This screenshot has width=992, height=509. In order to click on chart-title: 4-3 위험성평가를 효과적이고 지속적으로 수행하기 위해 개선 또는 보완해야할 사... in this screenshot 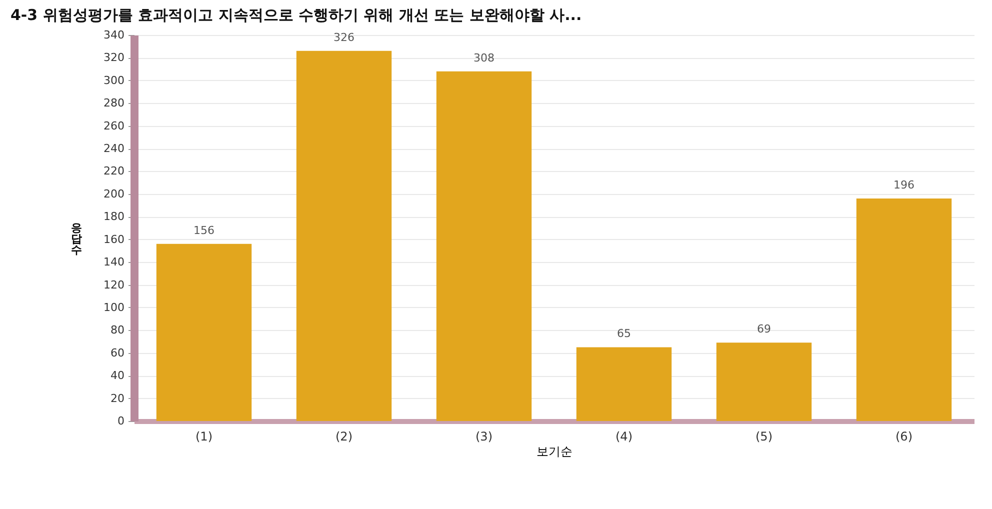, I will do `click(296, 15)`.